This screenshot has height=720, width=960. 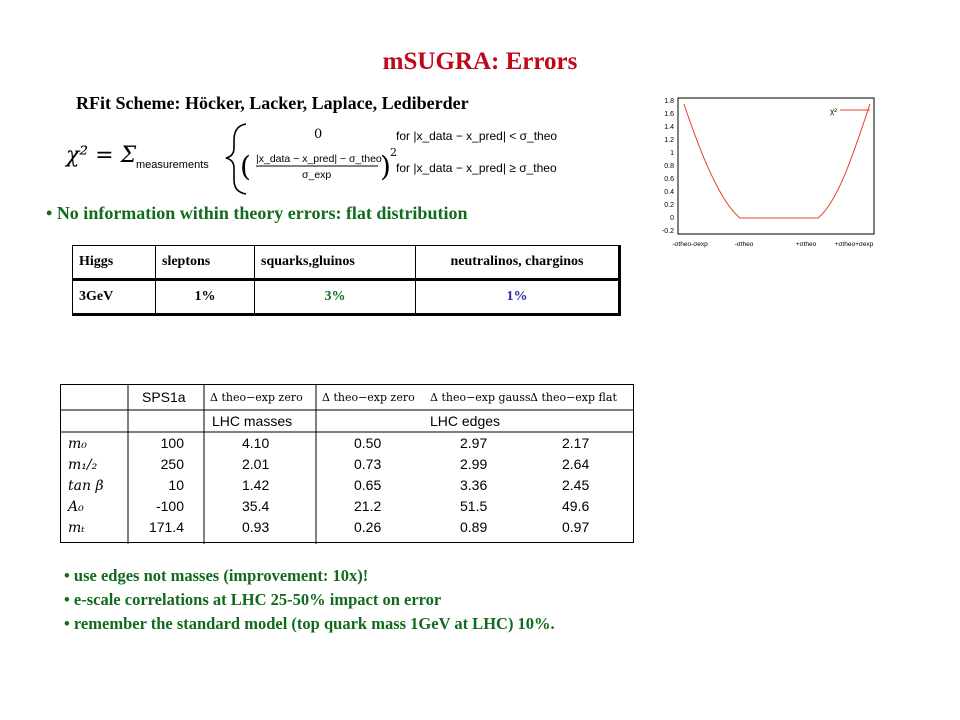 What do you see at coordinates (368, 397) in the screenshot?
I see `sps-col-header-2: Δ theo−exp zero` at bounding box center [368, 397].